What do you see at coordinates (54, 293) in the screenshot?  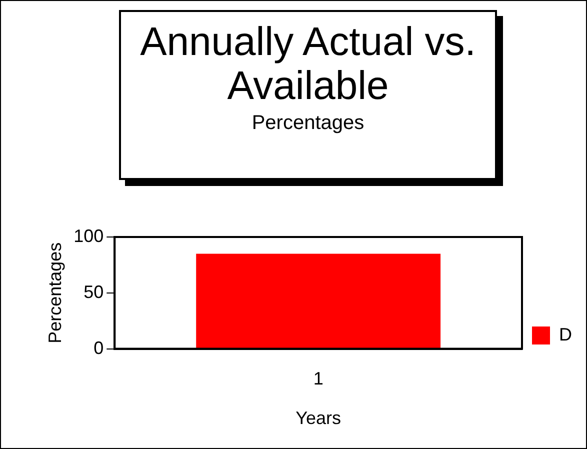 I see `y-axis-title: Percentages` at bounding box center [54, 293].